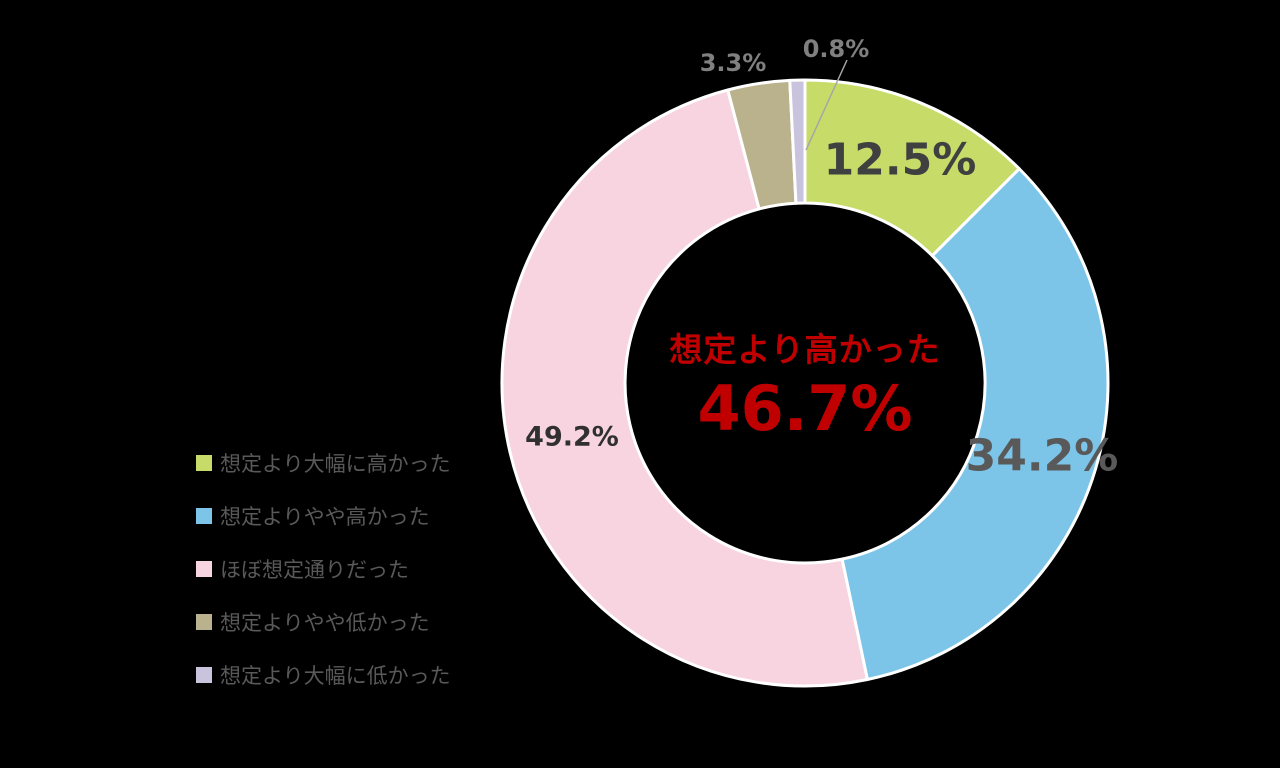  I want to click on slice-value-label-0: 12.5%, so click(900, 160).